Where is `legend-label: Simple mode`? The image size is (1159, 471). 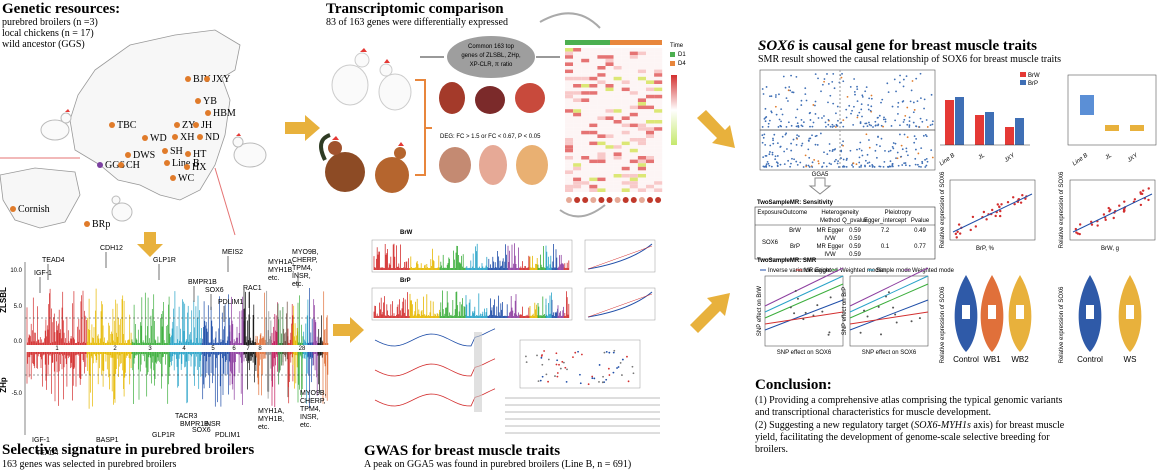
legend-label: Simple mode is located at coordinates (894, 271).